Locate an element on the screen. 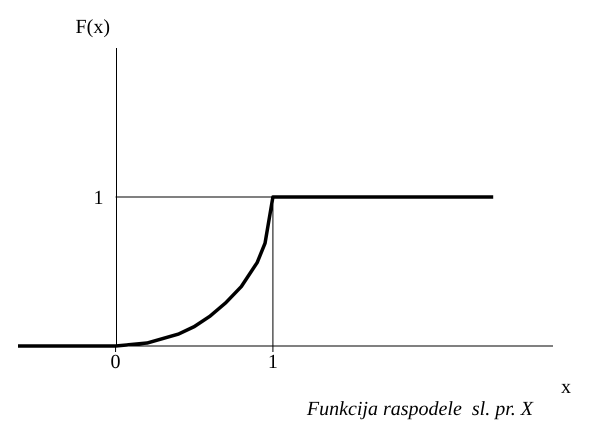  text: F(x) is located at coordinates (93, 27).